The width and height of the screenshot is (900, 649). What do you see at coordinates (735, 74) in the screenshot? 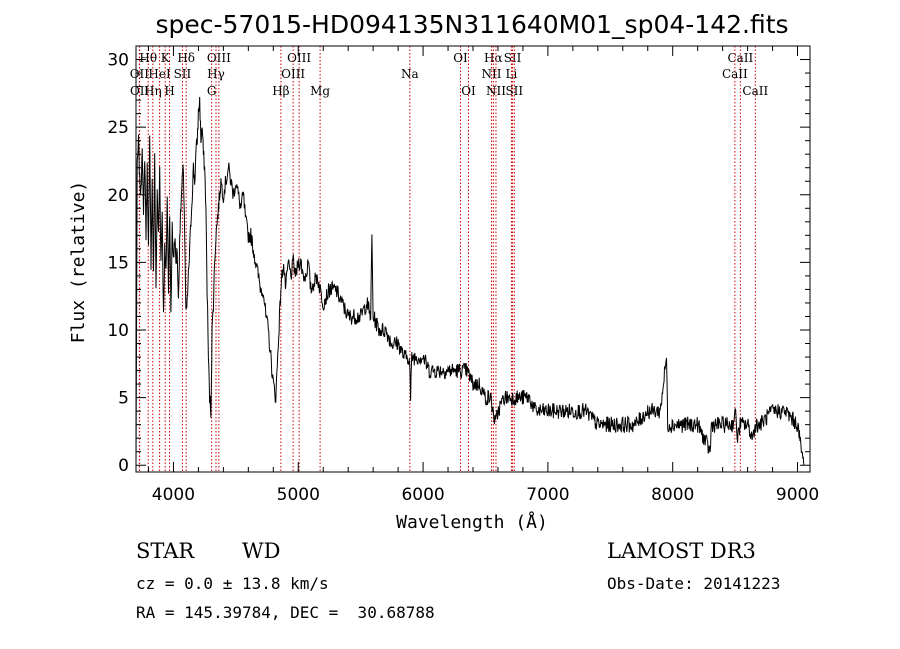
I see `marker-label-26: CaII` at bounding box center [735, 74].